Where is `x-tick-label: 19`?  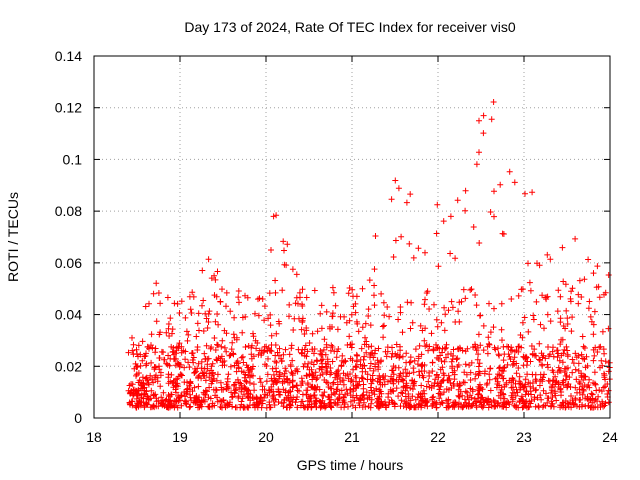 x-tick-label: 19 is located at coordinates (180, 437).